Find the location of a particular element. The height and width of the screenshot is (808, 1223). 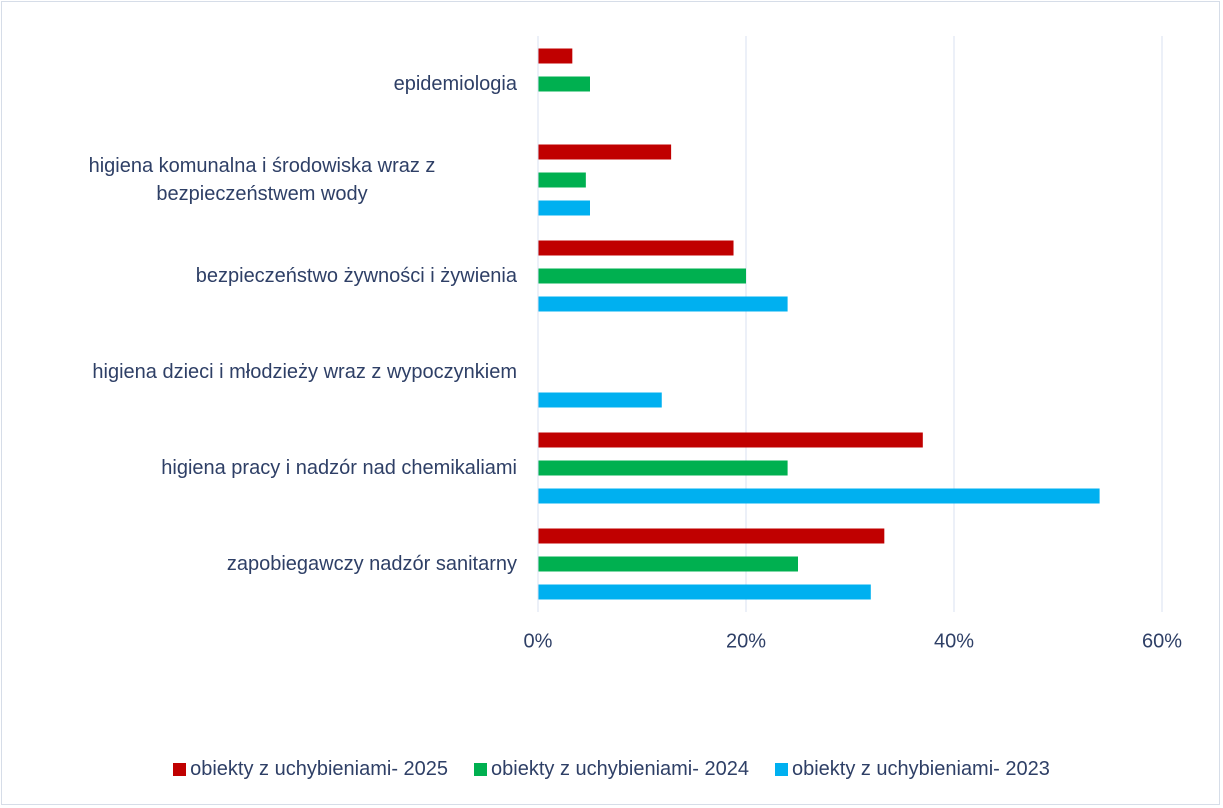

y-tick-label: higiena pracy i nadzór nad chemikaliami is located at coordinates (339, 468).